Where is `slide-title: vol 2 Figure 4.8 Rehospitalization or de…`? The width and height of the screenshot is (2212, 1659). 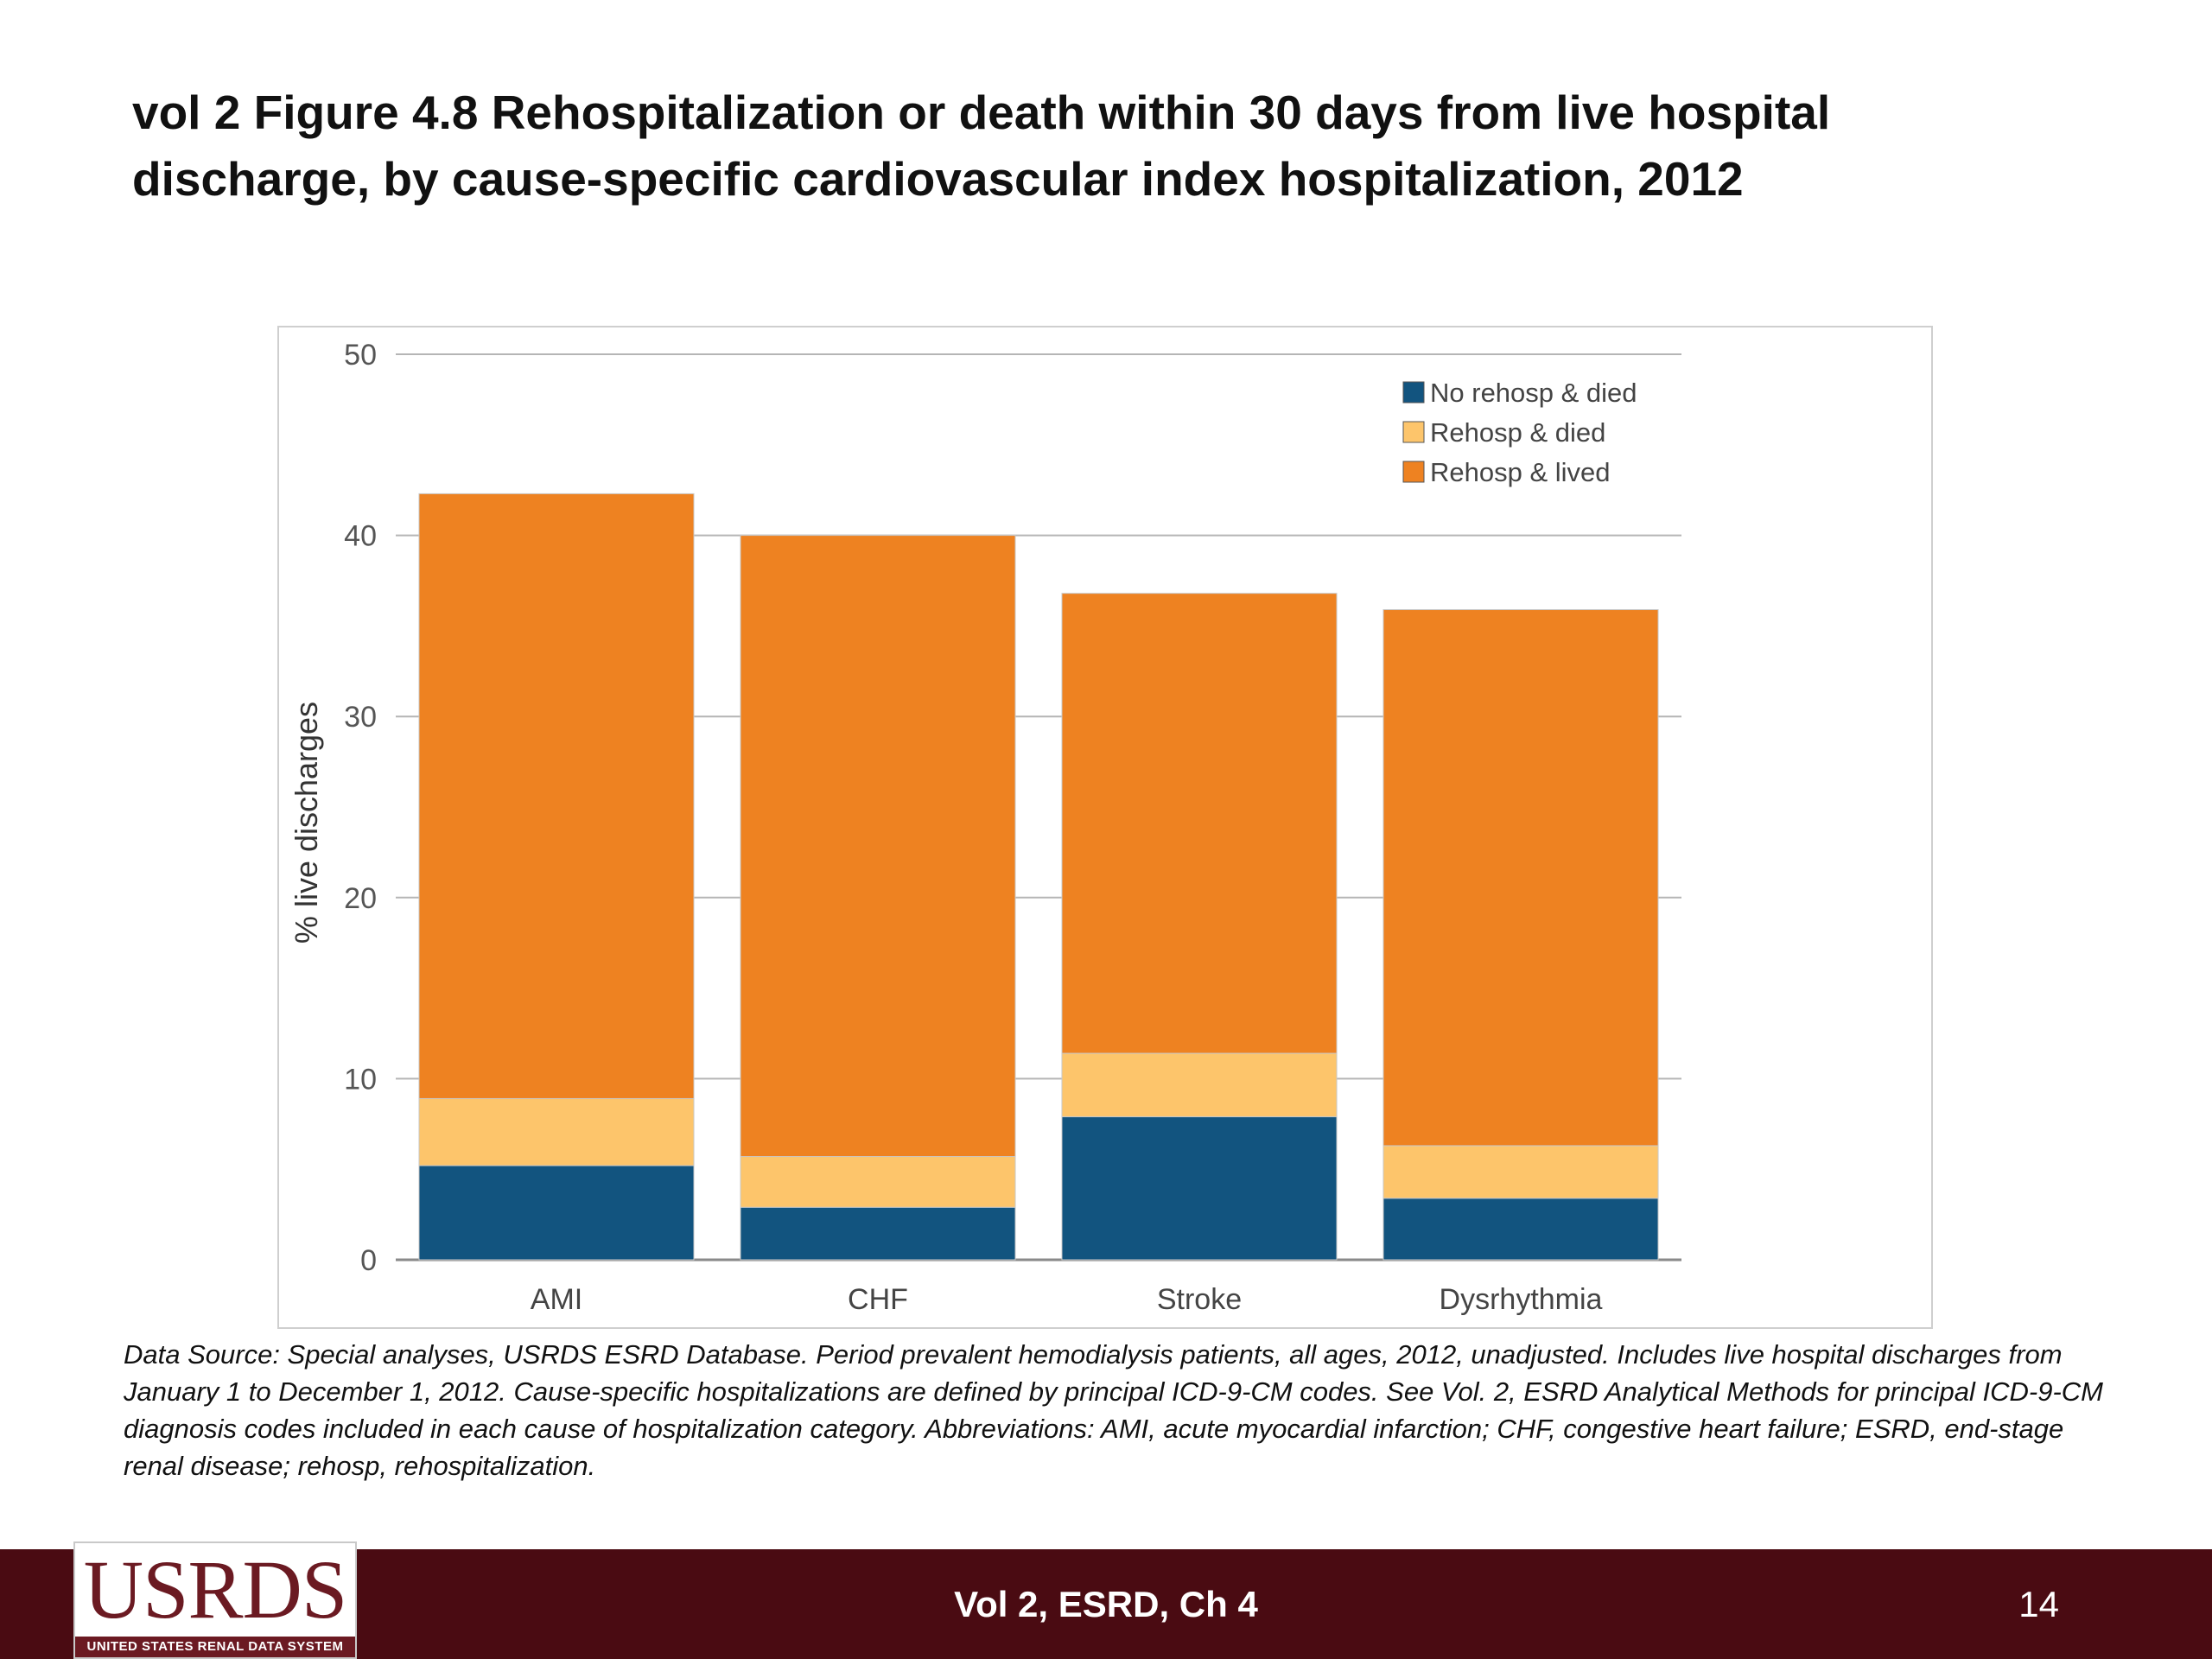 slide-title: vol 2 Figure 4.8 Rehospitalization or de… is located at coordinates (982, 146).